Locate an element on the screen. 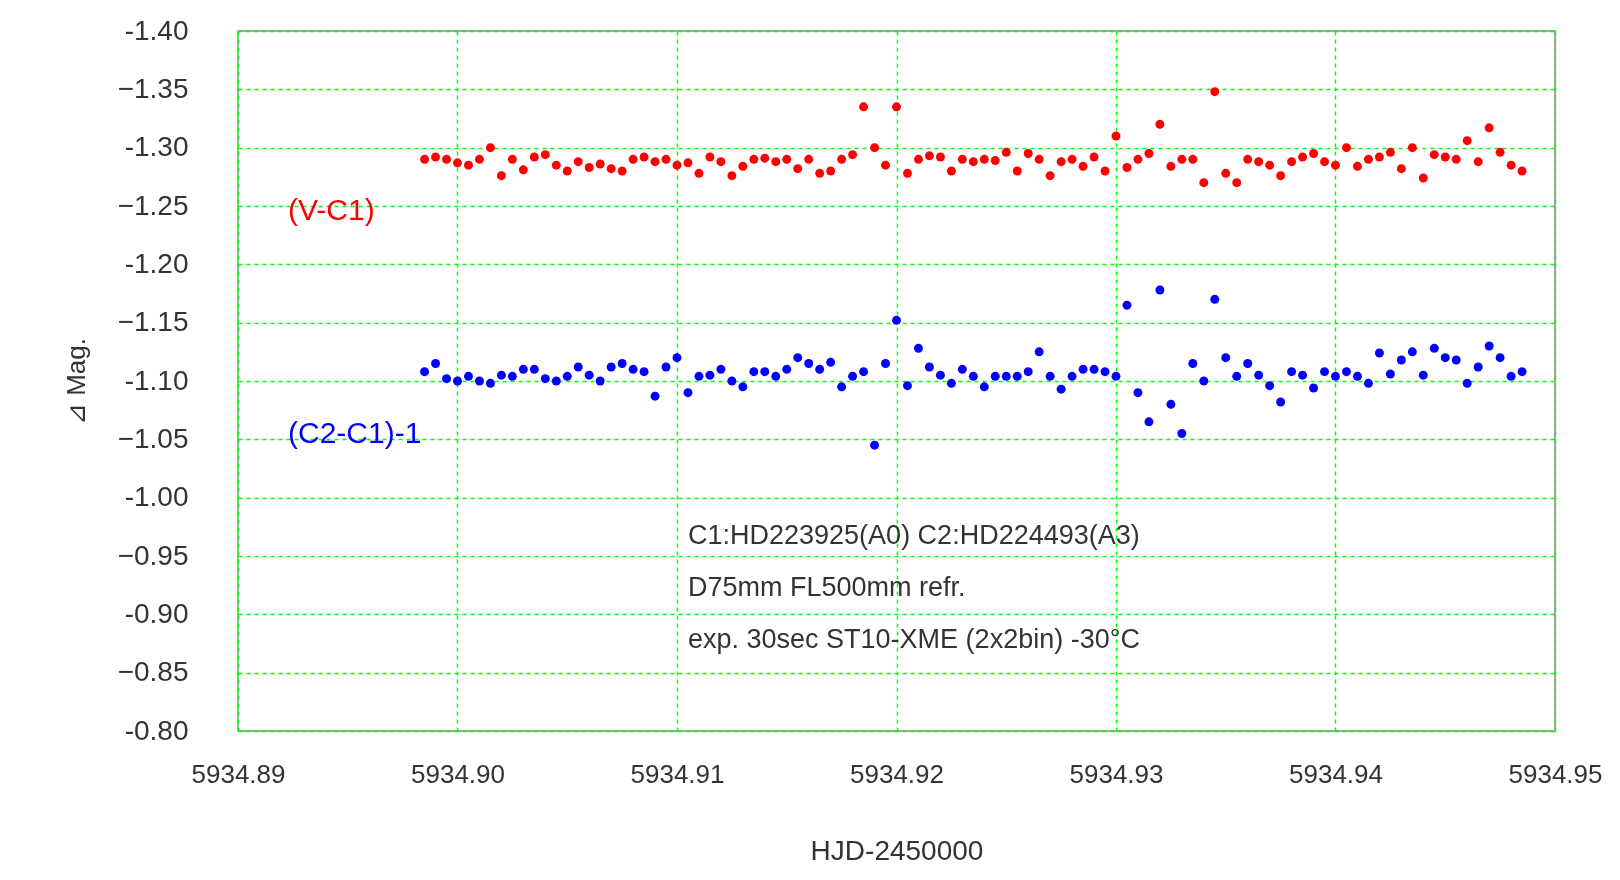  y-tick-label: −1.15 is located at coordinates (153, 322).